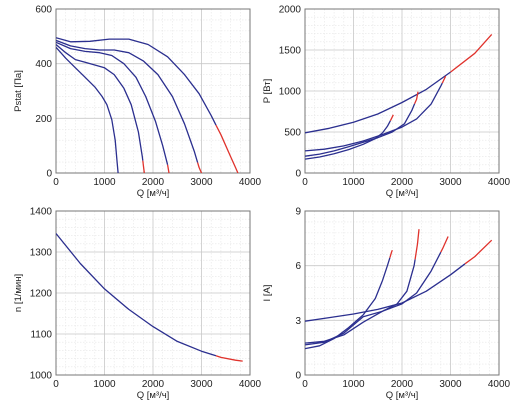  I want to click on y-tick-label: 3, so click(298, 321).